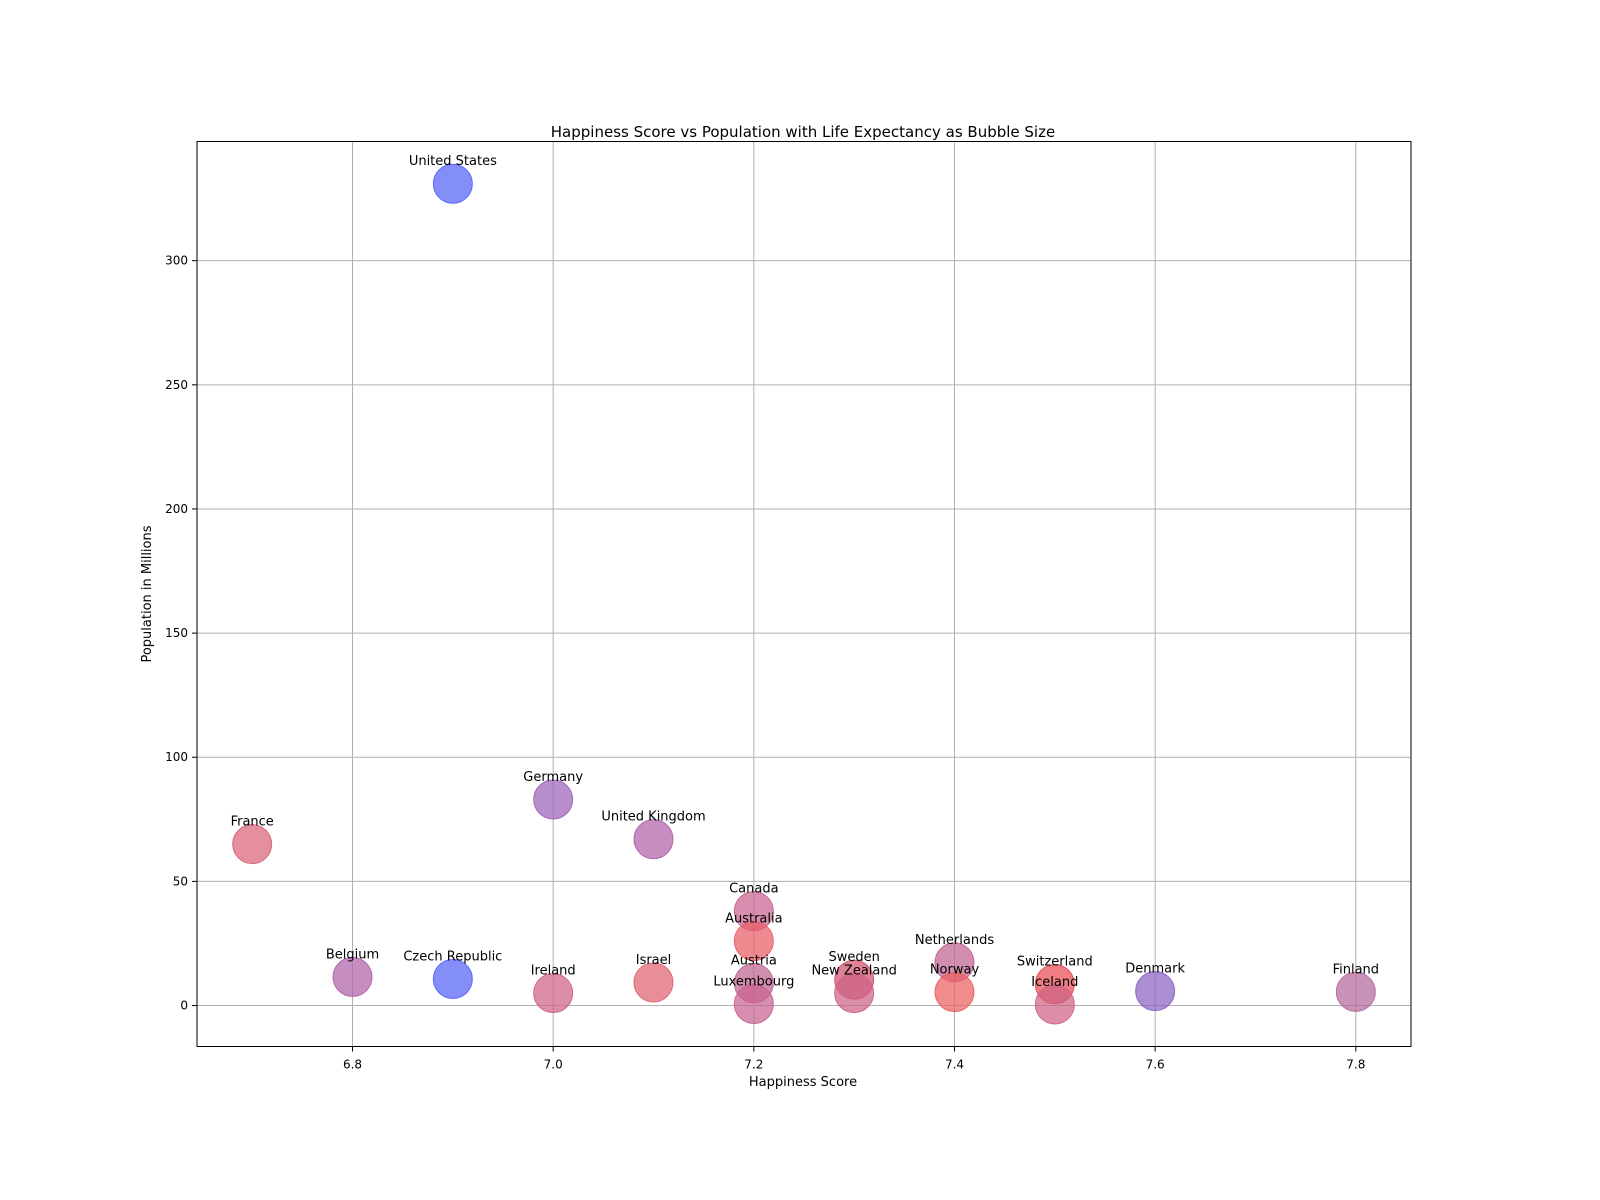 This screenshot has width=1600, height=1200. Describe the element at coordinates (252, 822) in the screenshot. I see `point-label: France` at that location.